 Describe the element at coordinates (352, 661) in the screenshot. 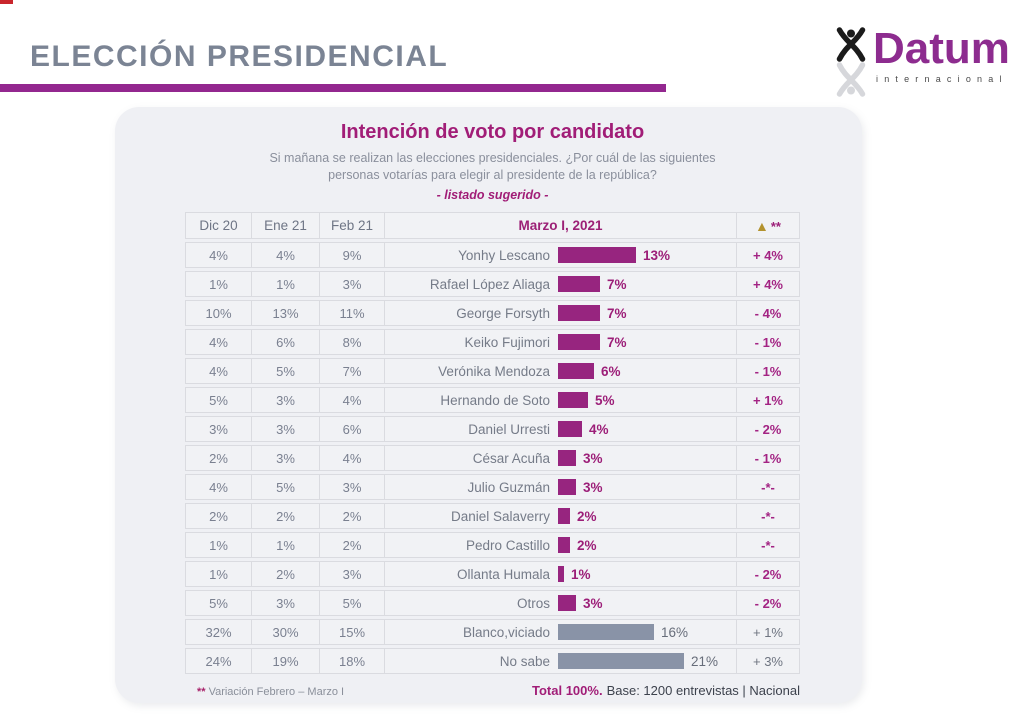

I see `cell-feb21: 18%` at that location.